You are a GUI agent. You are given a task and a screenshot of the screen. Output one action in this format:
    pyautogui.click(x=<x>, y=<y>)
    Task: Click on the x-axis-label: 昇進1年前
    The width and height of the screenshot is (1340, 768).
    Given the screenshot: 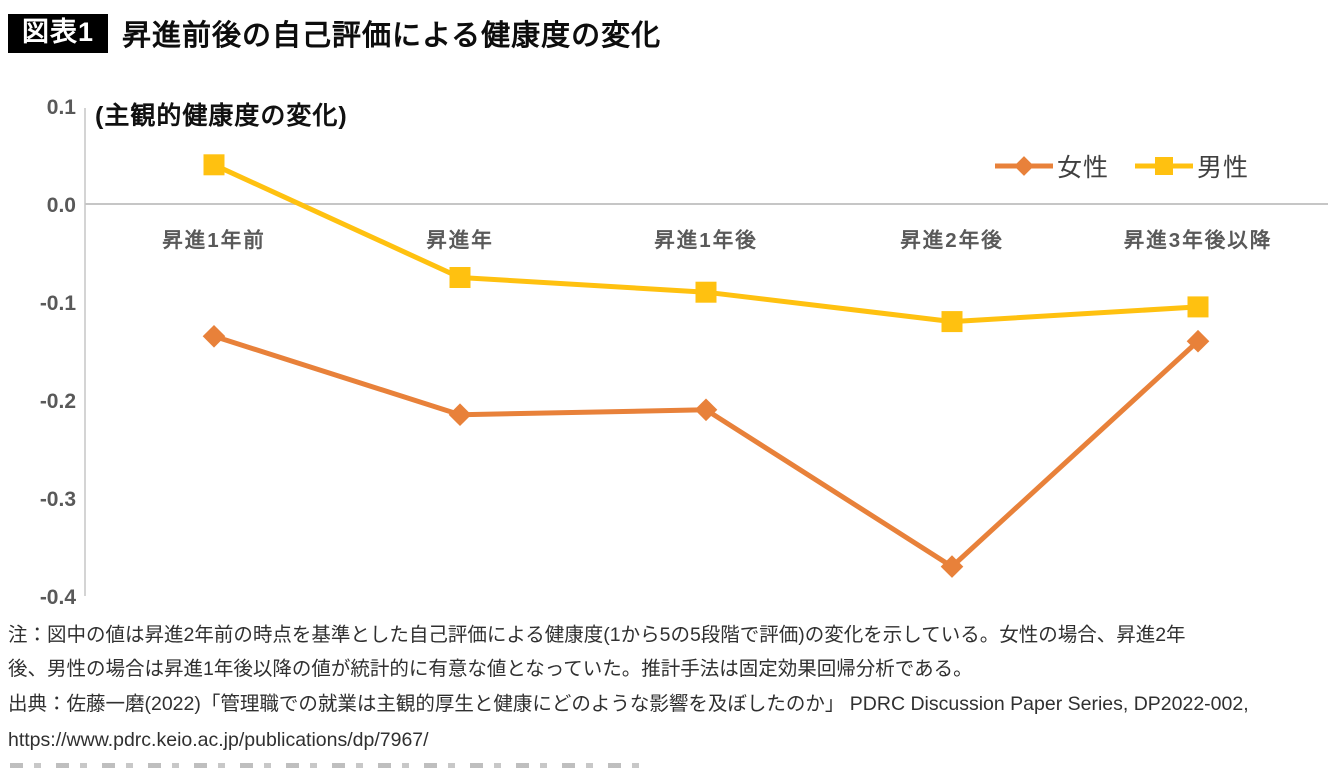 What is the action you would take?
    pyautogui.click(x=213, y=240)
    